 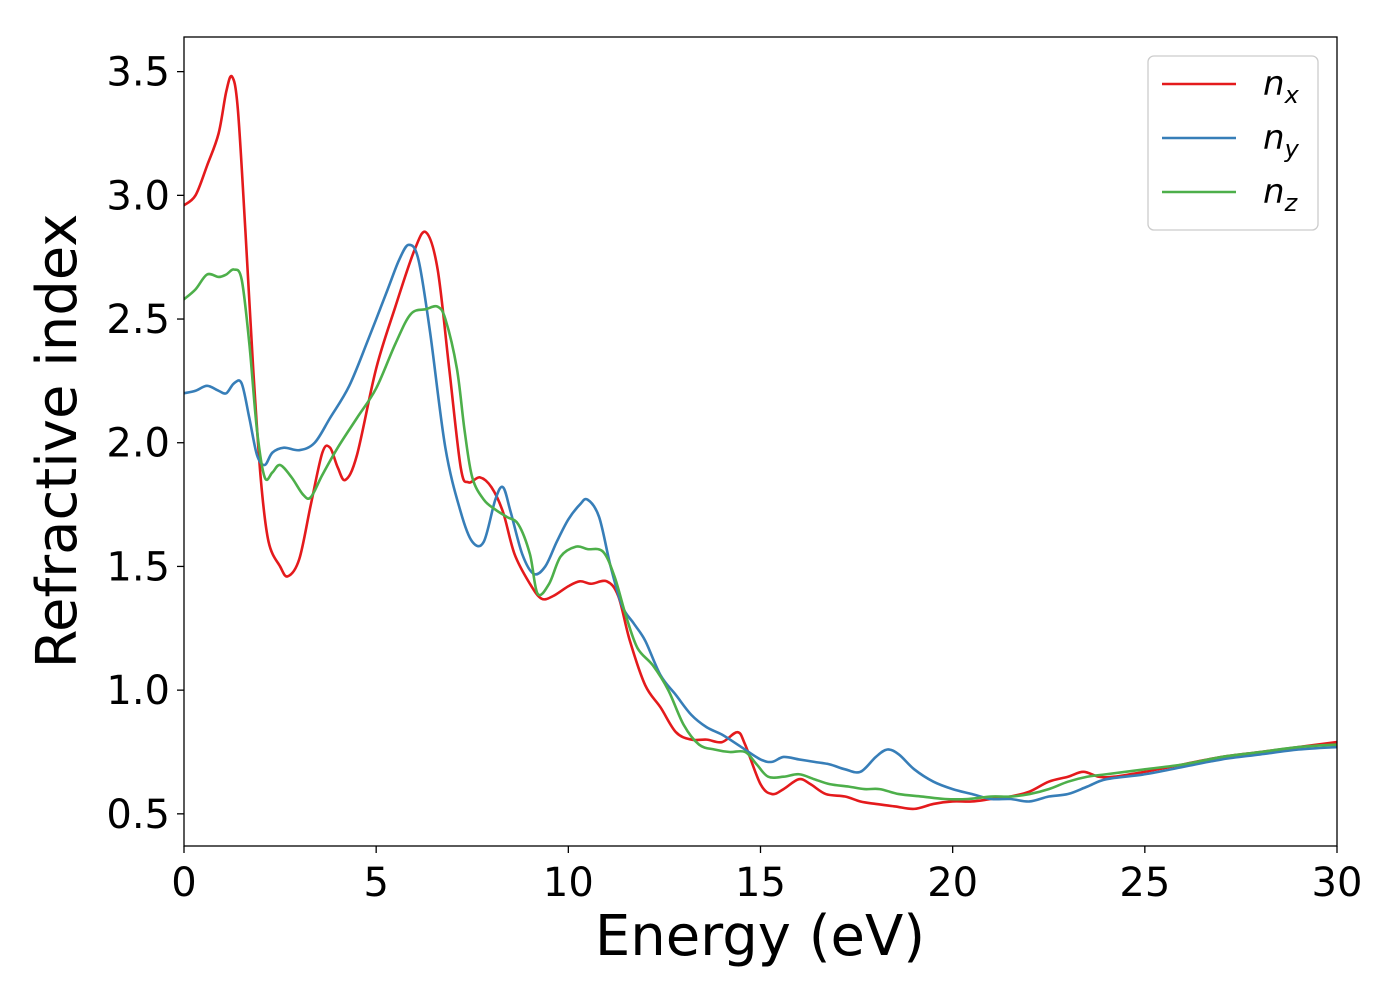 I want to click on x-tick-label: 20, so click(x=952, y=883).